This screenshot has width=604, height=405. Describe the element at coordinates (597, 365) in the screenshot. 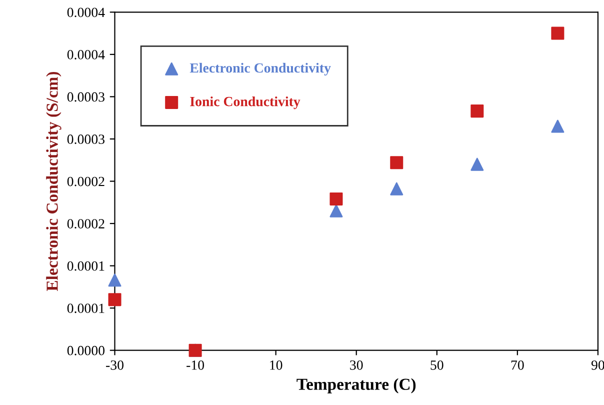

I see `x-tick-label: 90` at that location.